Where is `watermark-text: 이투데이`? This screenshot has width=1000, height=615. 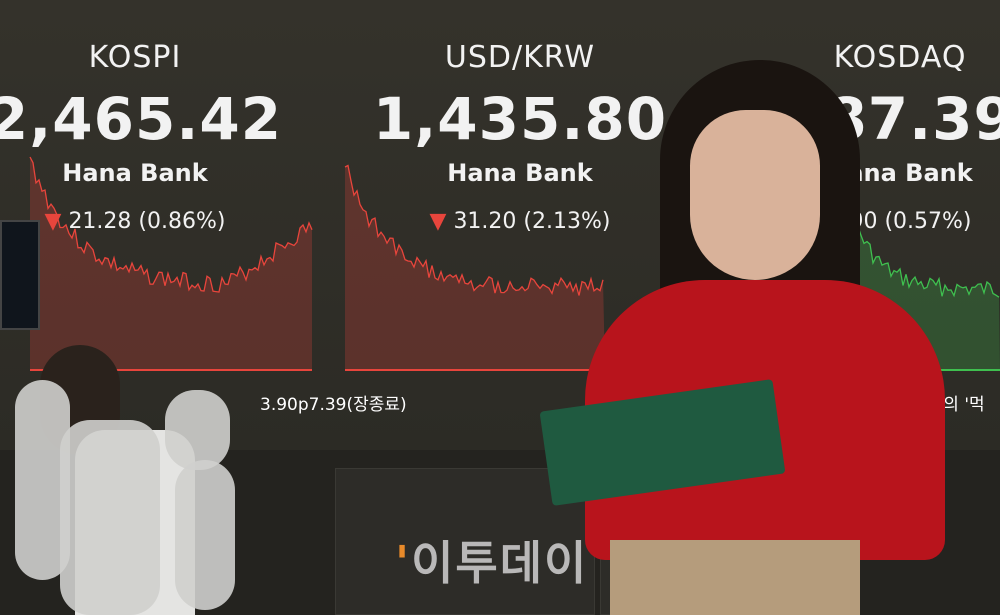
watermark-text: 이투데이 is located at coordinates (500, 563).